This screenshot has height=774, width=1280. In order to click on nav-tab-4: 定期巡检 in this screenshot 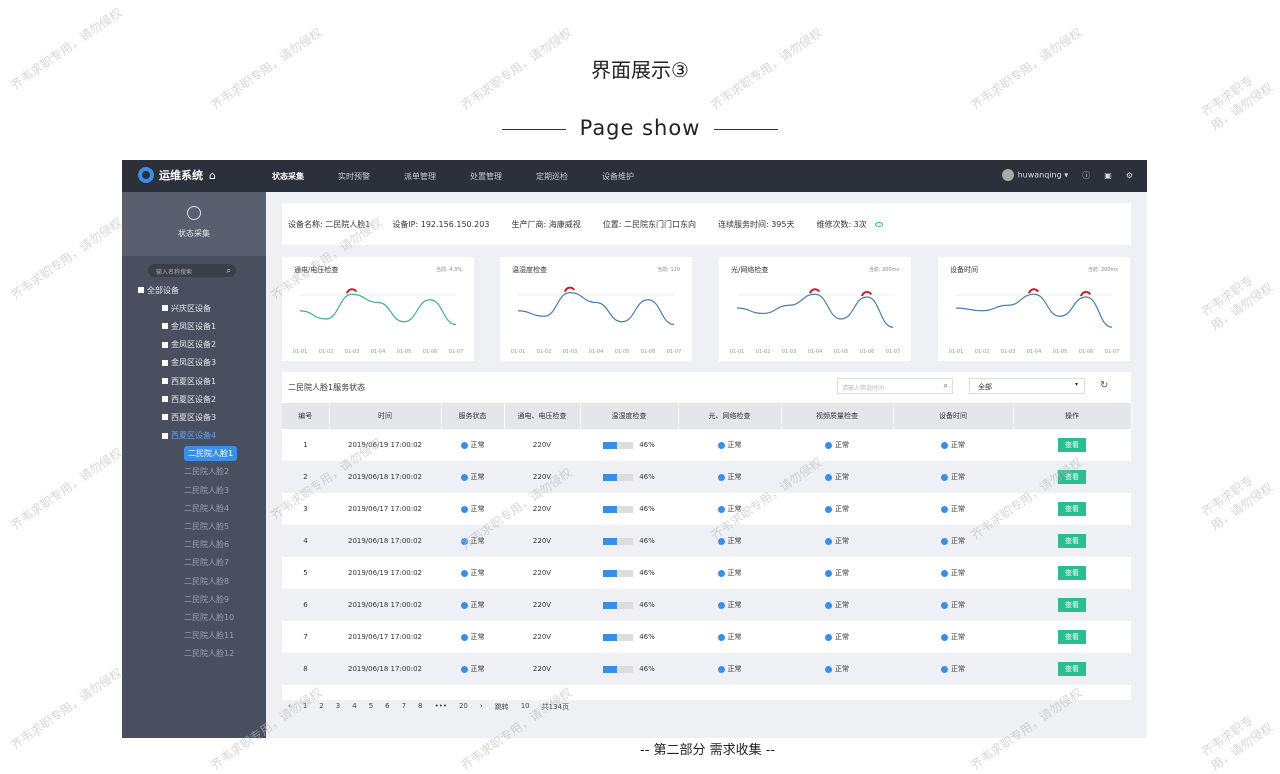, I will do `click(552, 176)`.